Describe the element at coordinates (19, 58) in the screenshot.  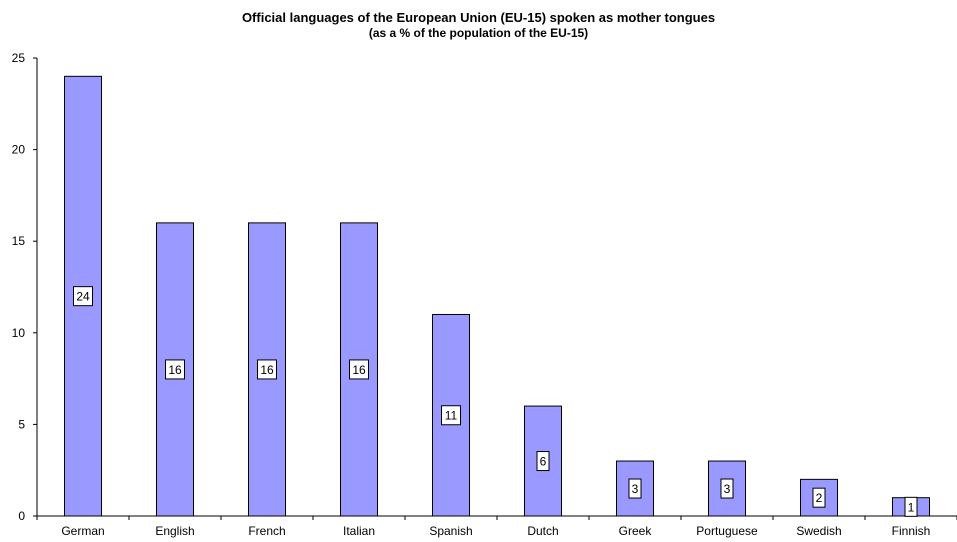
I see `y-tick-label: 25` at that location.